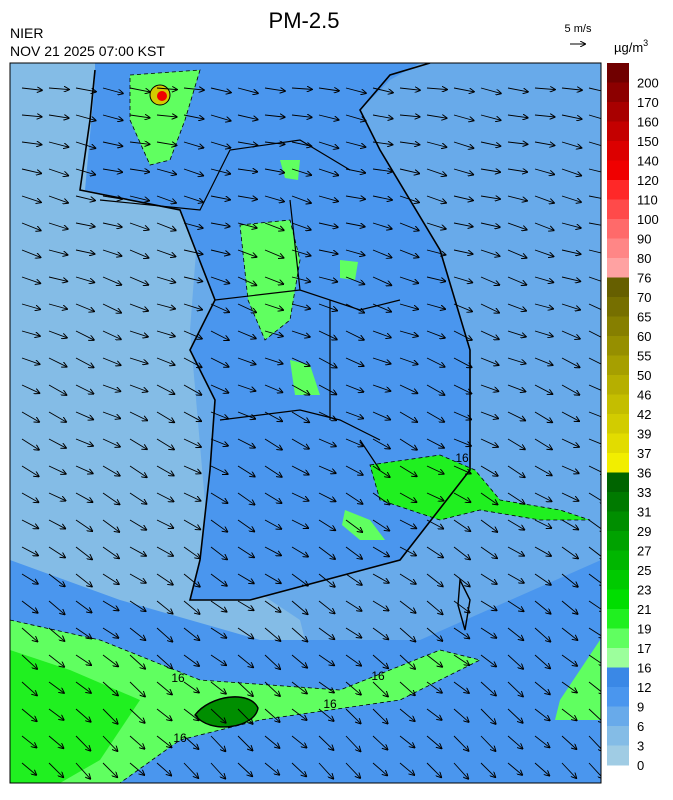 The height and width of the screenshot is (800, 673). Describe the element at coordinates (578, 29) in the screenshot. I see `wind-reference: 5 m/s` at that location.